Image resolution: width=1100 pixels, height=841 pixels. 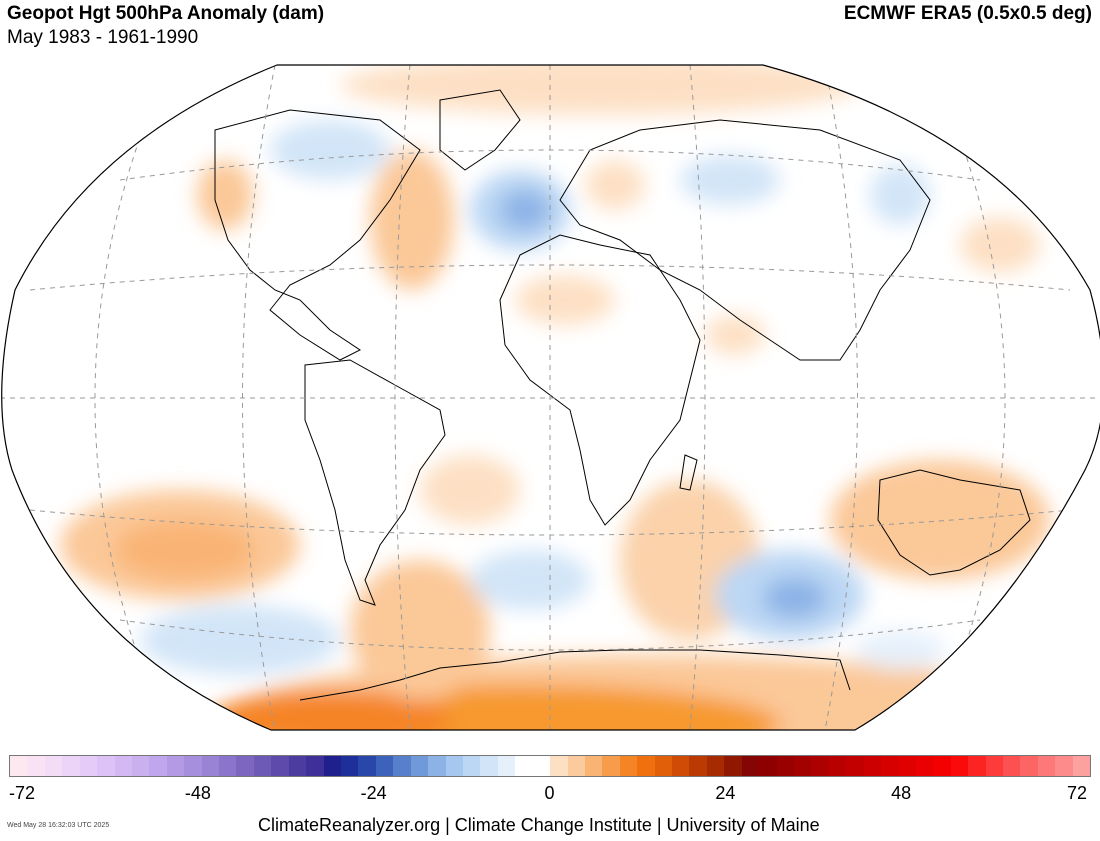 I want to click on colorbar-tick-label: 24, so click(x=725, y=793).